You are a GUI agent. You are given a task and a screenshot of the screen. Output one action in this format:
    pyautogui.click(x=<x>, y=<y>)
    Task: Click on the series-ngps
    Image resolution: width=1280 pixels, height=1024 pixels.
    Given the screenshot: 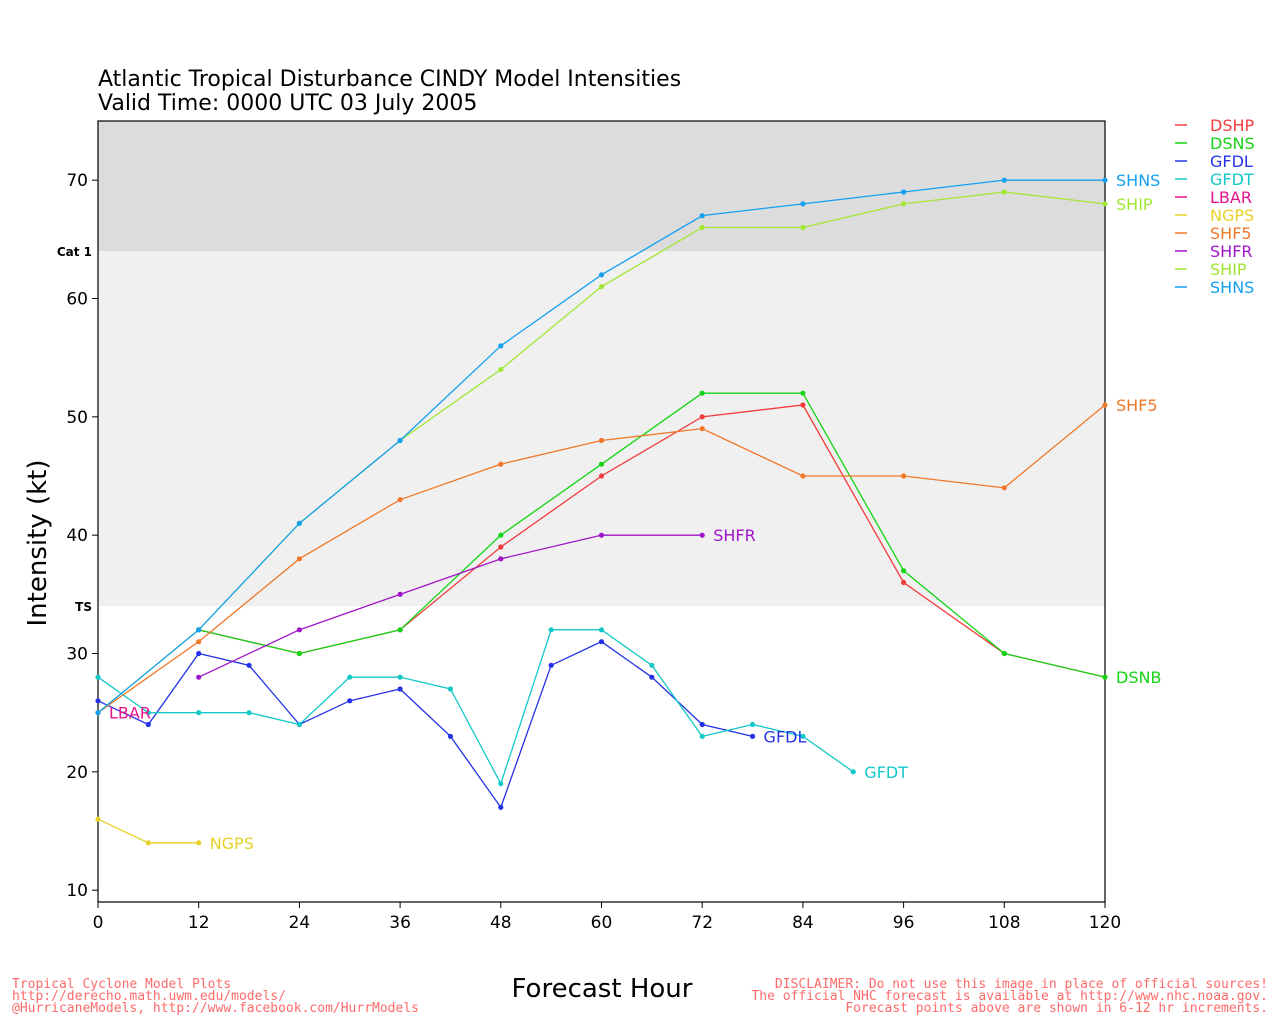 What is the action you would take?
    pyautogui.click(x=148, y=831)
    